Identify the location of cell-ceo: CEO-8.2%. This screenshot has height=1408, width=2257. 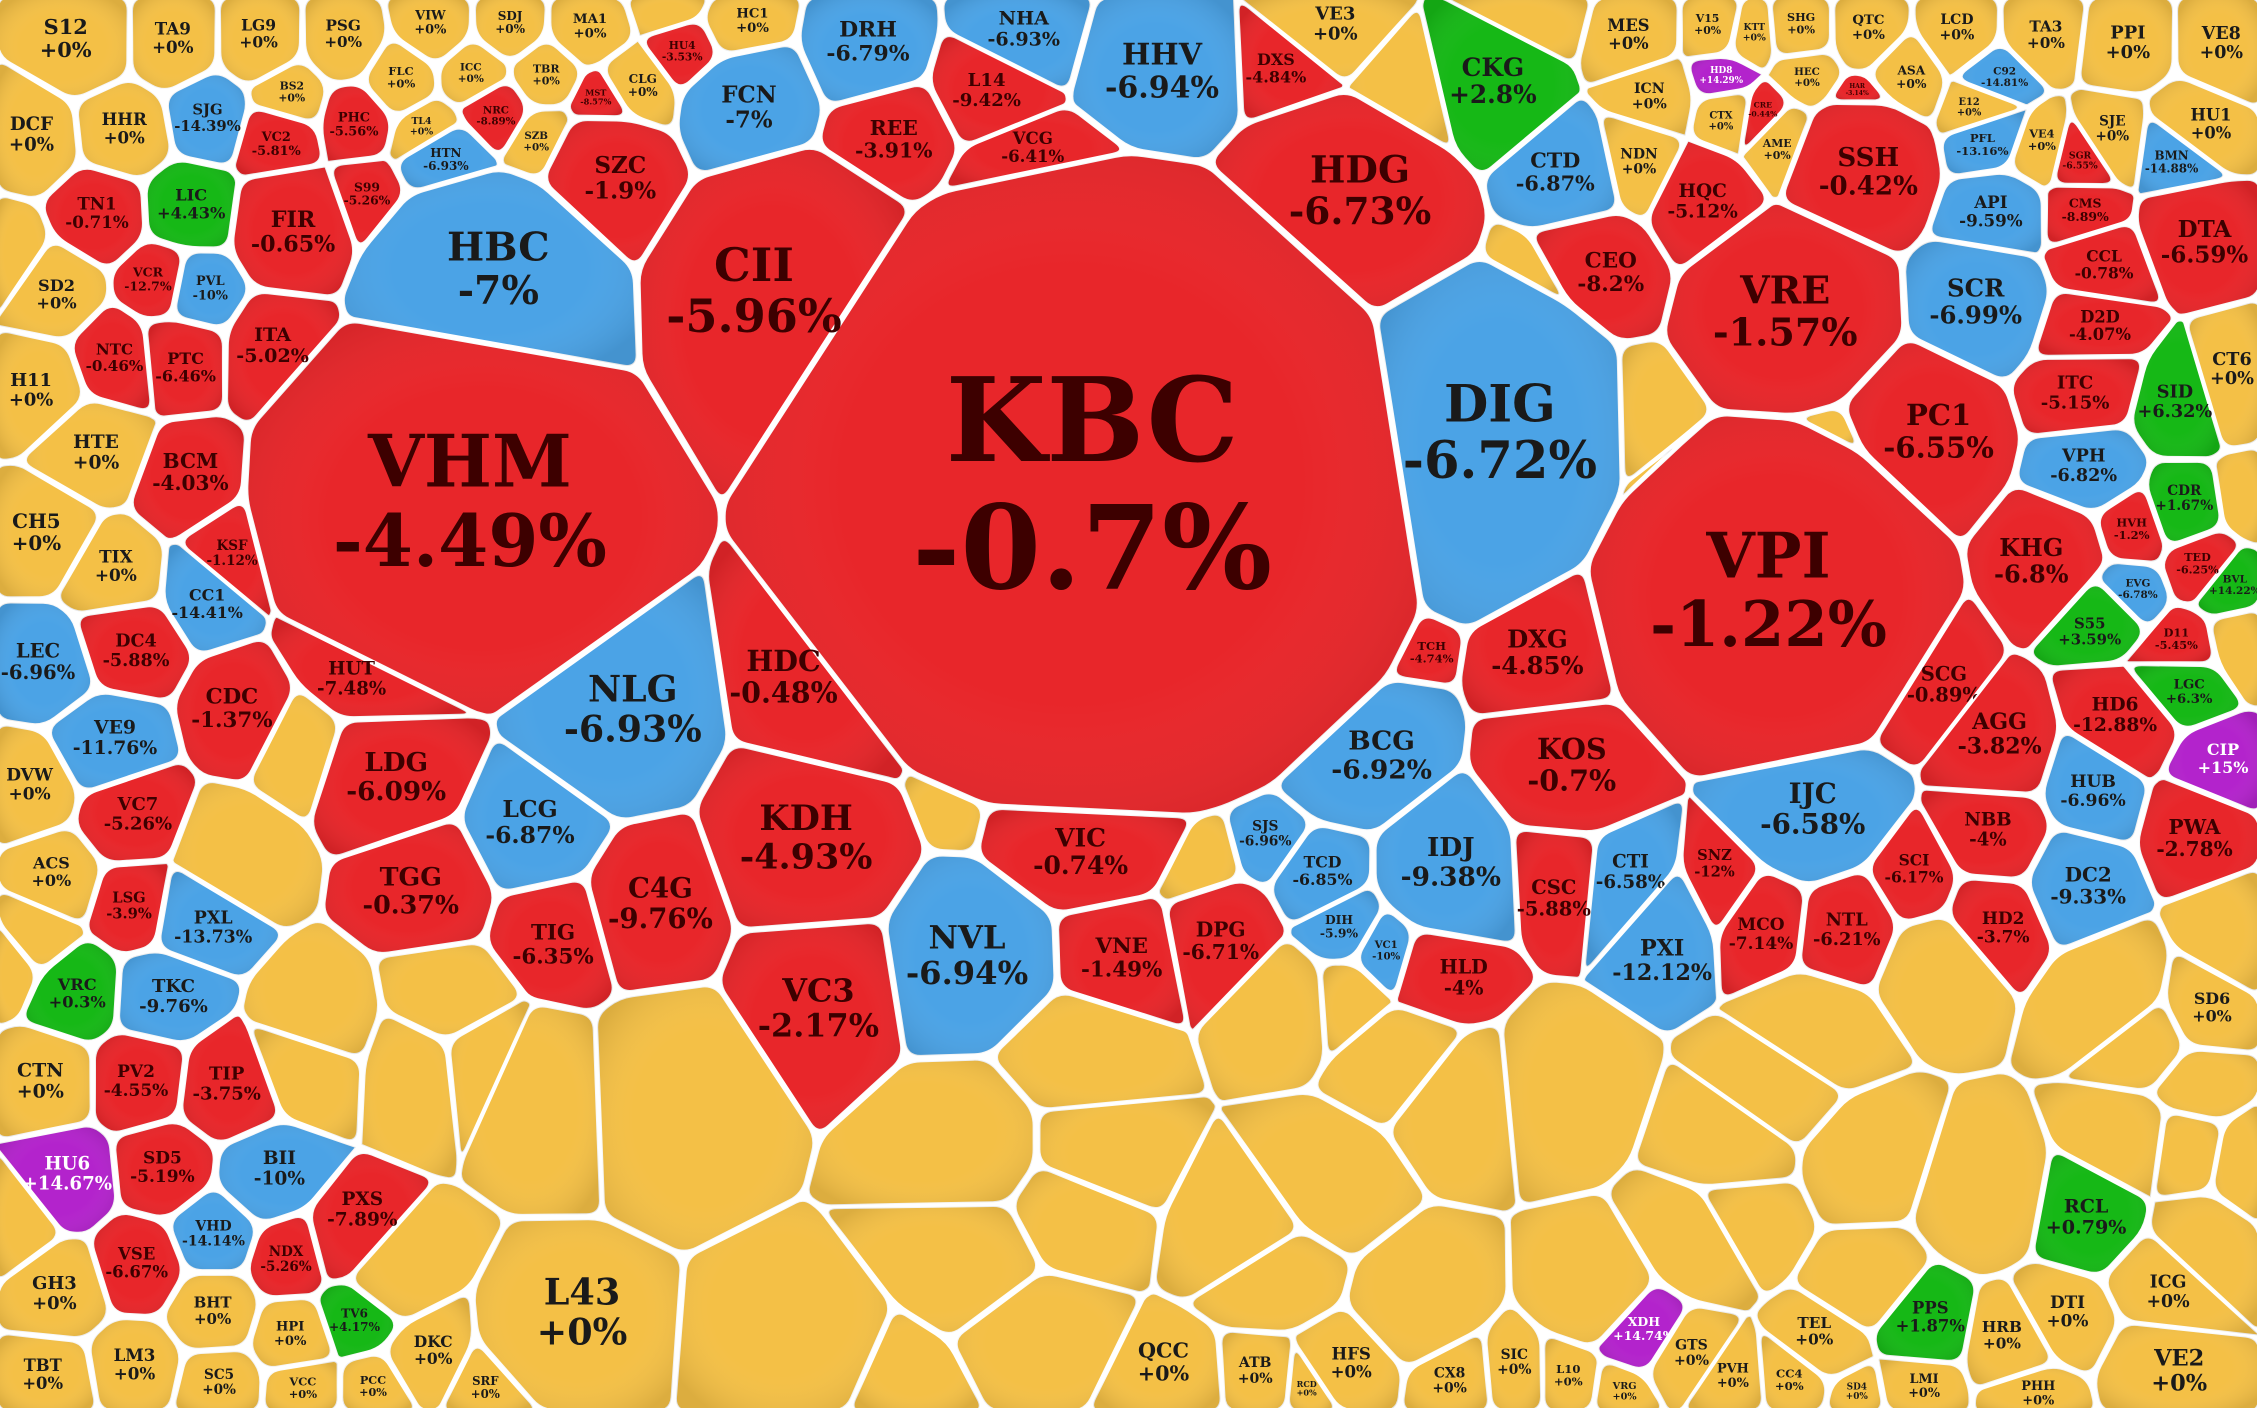
(1603, 277).